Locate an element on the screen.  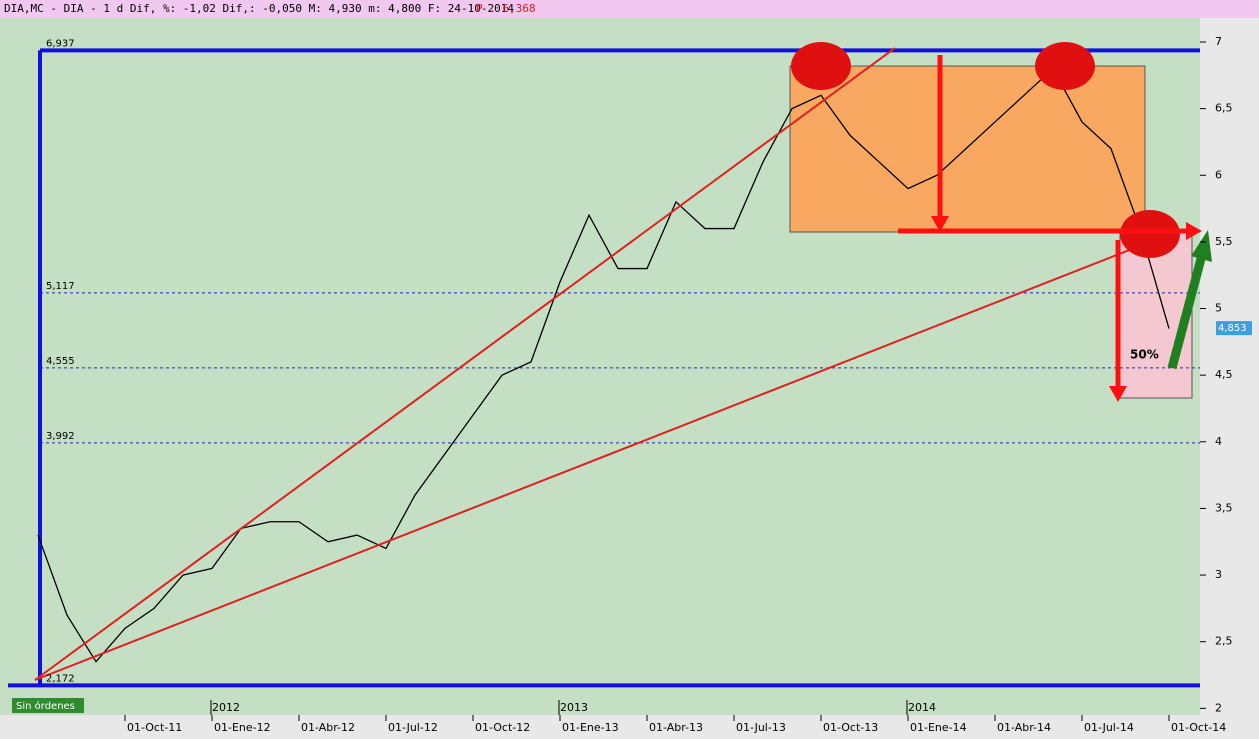
button is located at coordinates (48, 705).